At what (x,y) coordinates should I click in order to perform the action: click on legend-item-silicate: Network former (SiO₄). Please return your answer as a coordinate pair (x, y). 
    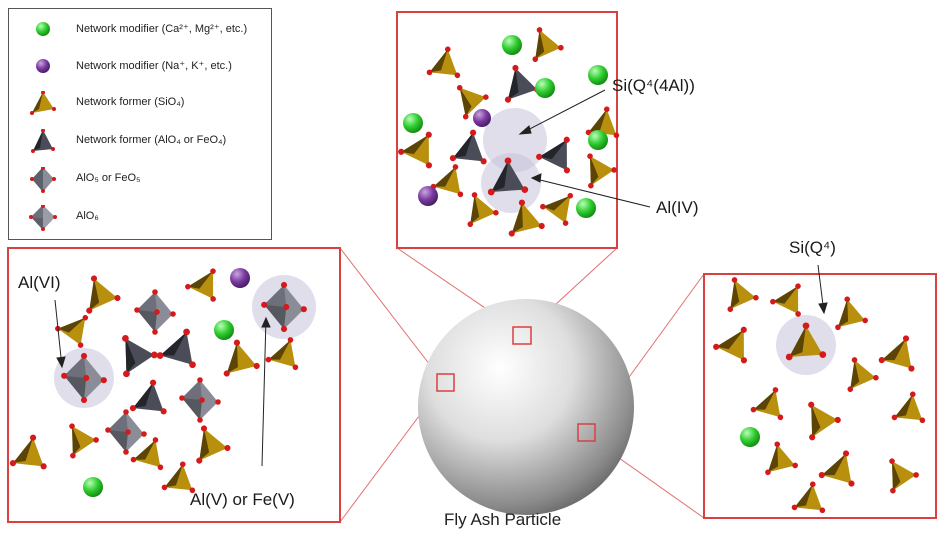
    Looking at the image, I should click on (140, 104).